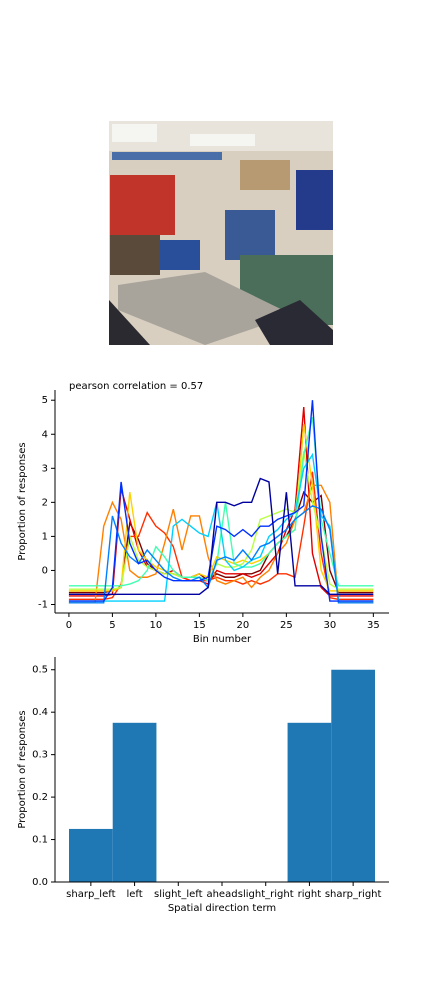 The height and width of the screenshot is (1008, 432). What do you see at coordinates (45, 434) in the screenshot?
I see `y-tick-label: 4` at bounding box center [45, 434].